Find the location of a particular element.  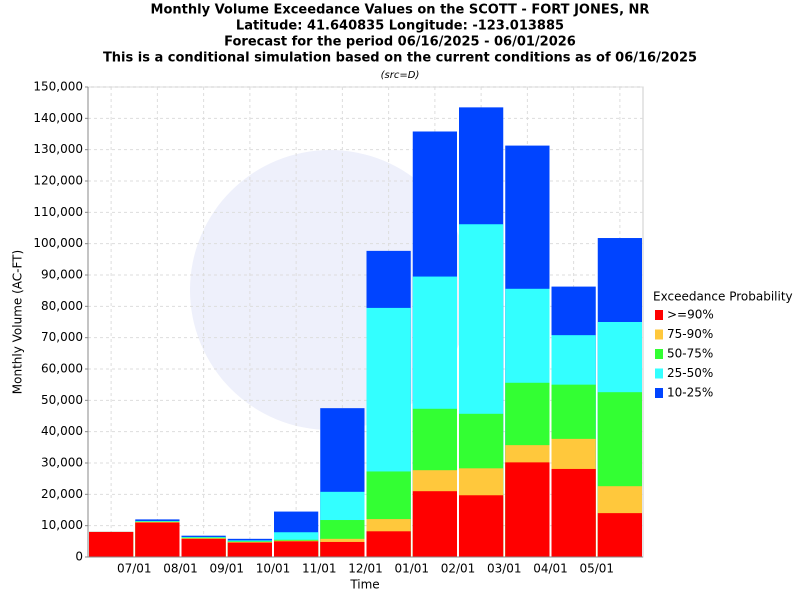

legend-label: 25-50% is located at coordinates (690, 373).